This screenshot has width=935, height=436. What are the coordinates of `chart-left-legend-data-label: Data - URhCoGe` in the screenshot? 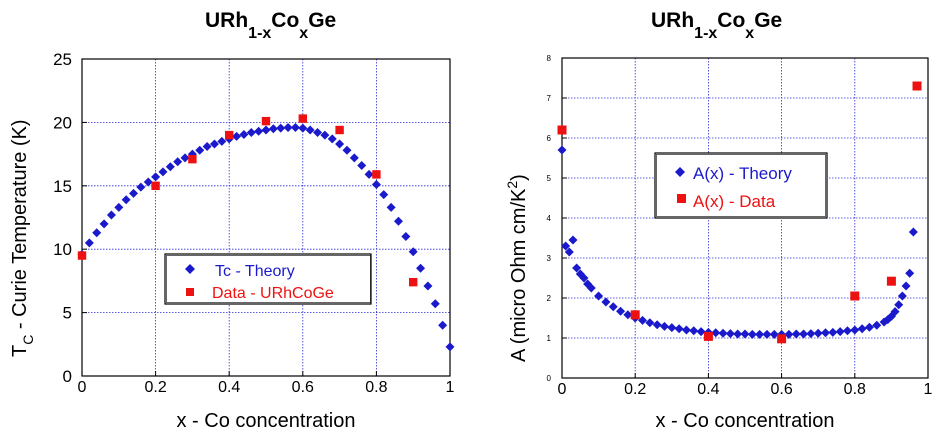 It's located at (273, 293).